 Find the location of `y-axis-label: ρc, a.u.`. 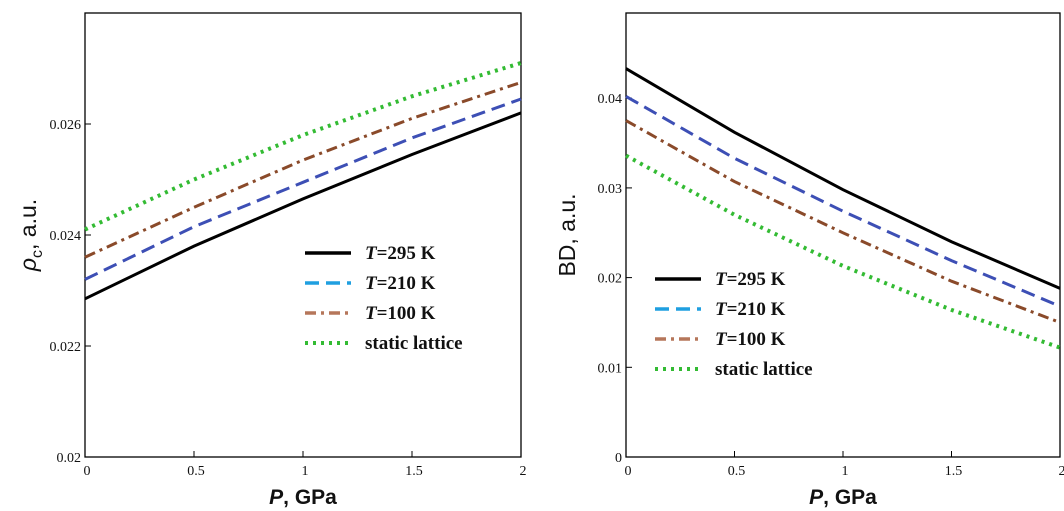

y-axis-label: ρc, a.u. is located at coordinates (30, 235).